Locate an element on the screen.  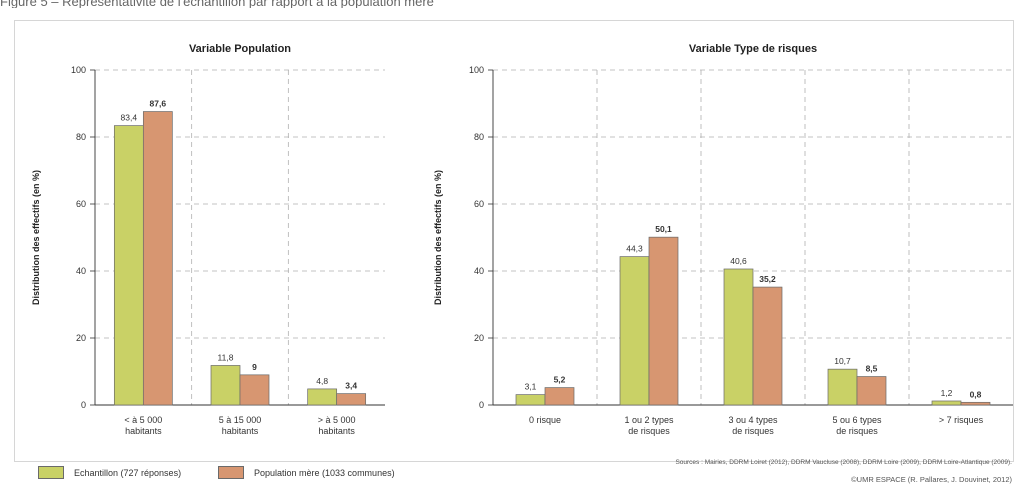
data-label-sample: 10,7 is located at coordinates (842, 361).